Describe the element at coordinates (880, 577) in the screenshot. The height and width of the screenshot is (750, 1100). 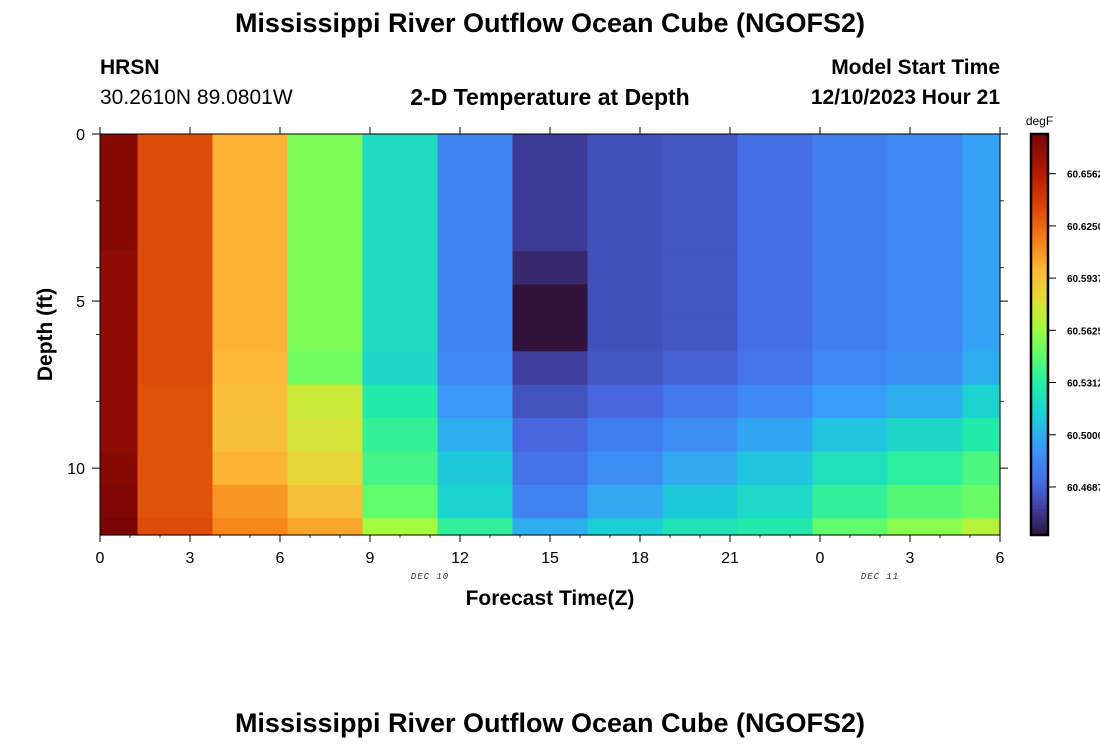
I see `date-label: DEC 11` at that location.